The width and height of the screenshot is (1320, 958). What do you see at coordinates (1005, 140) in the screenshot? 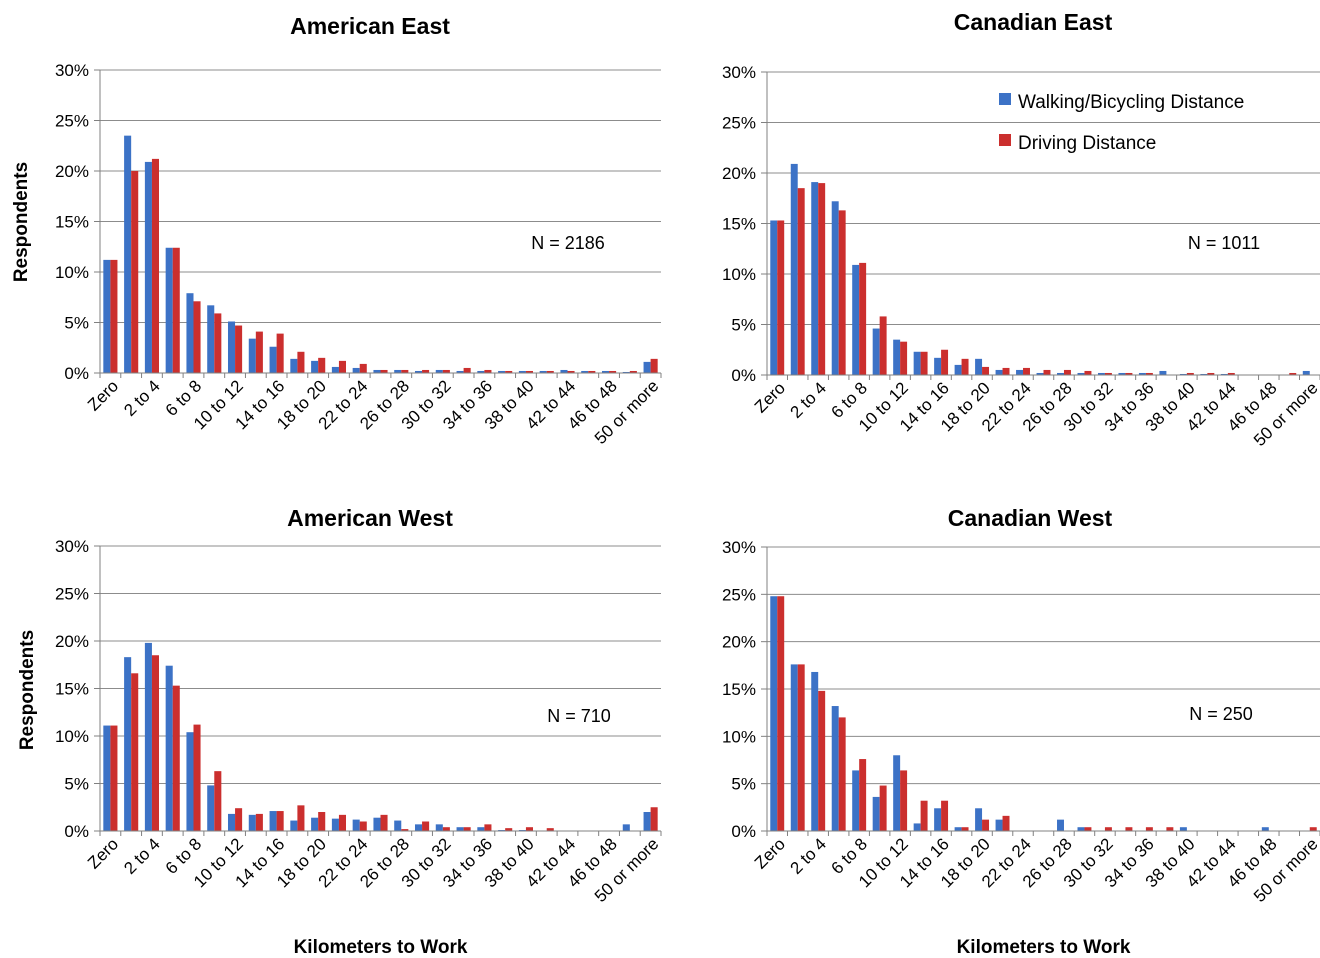
I see `legend-swatch-driving` at bounding box center [1005, 140].